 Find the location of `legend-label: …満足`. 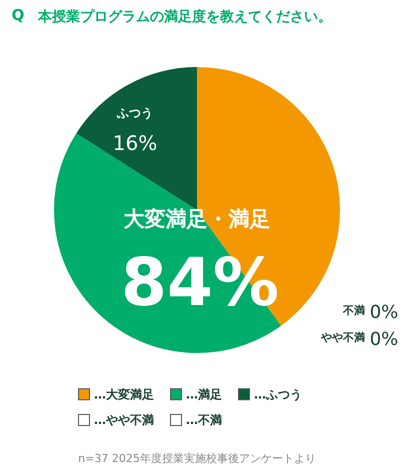

legend-label: …満足 is located at coordinates (204, 394).